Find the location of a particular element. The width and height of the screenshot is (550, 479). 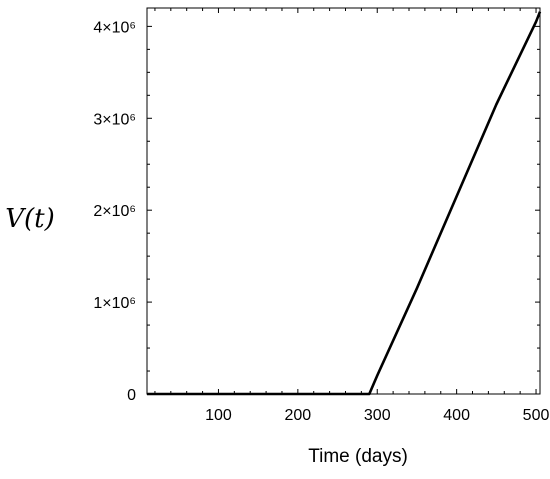

x-tick-label: 400 is located at coordinates (456, 415).